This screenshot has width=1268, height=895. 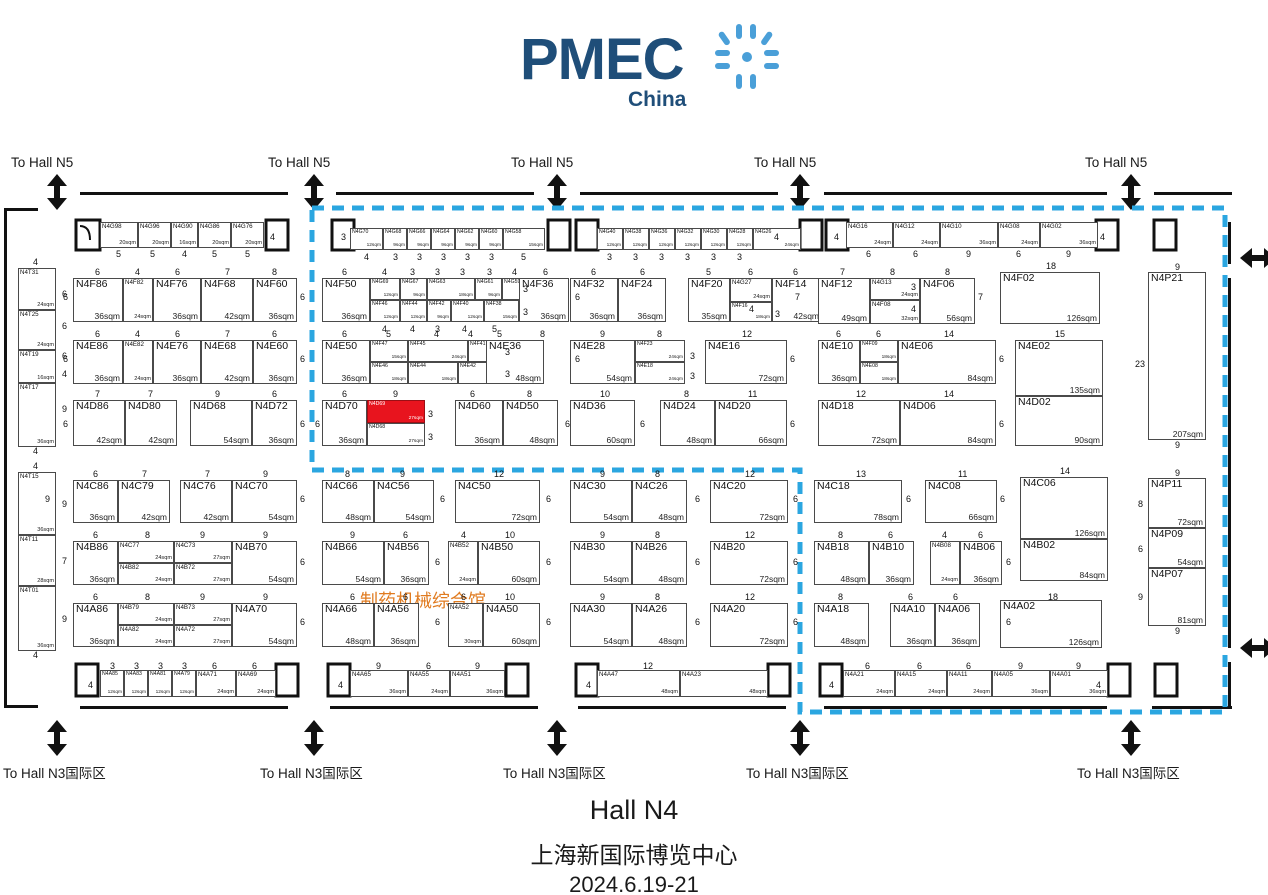 I want to click on booth-n4g32: N4G32 12sqm, so click(x=688, y=239).